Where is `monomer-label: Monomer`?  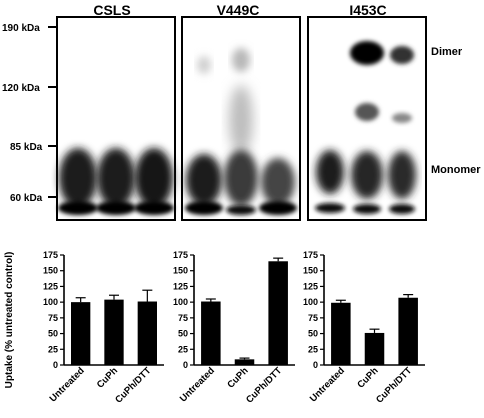 monomer-label: Monomer is located at coordinates (456, 170).